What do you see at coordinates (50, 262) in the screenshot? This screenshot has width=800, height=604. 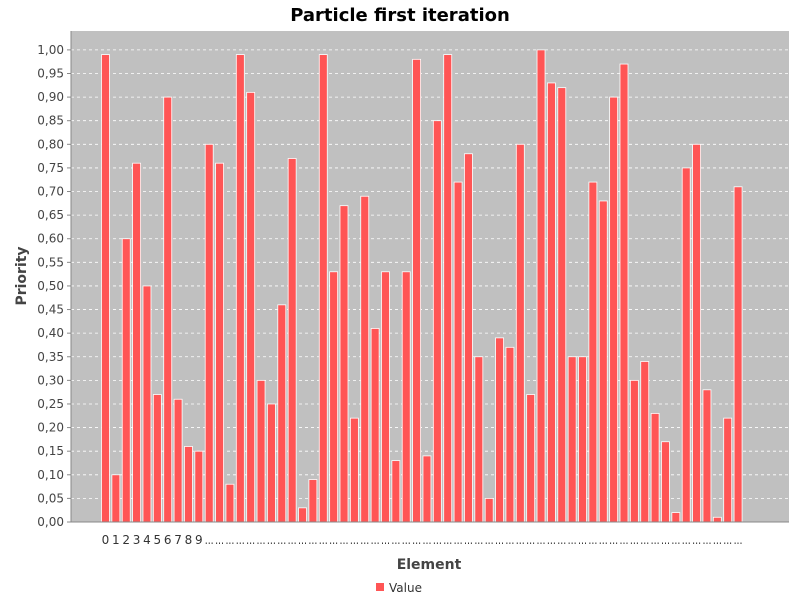 I see `y-tick-label: 0,55` at bounding box center [50, 262].